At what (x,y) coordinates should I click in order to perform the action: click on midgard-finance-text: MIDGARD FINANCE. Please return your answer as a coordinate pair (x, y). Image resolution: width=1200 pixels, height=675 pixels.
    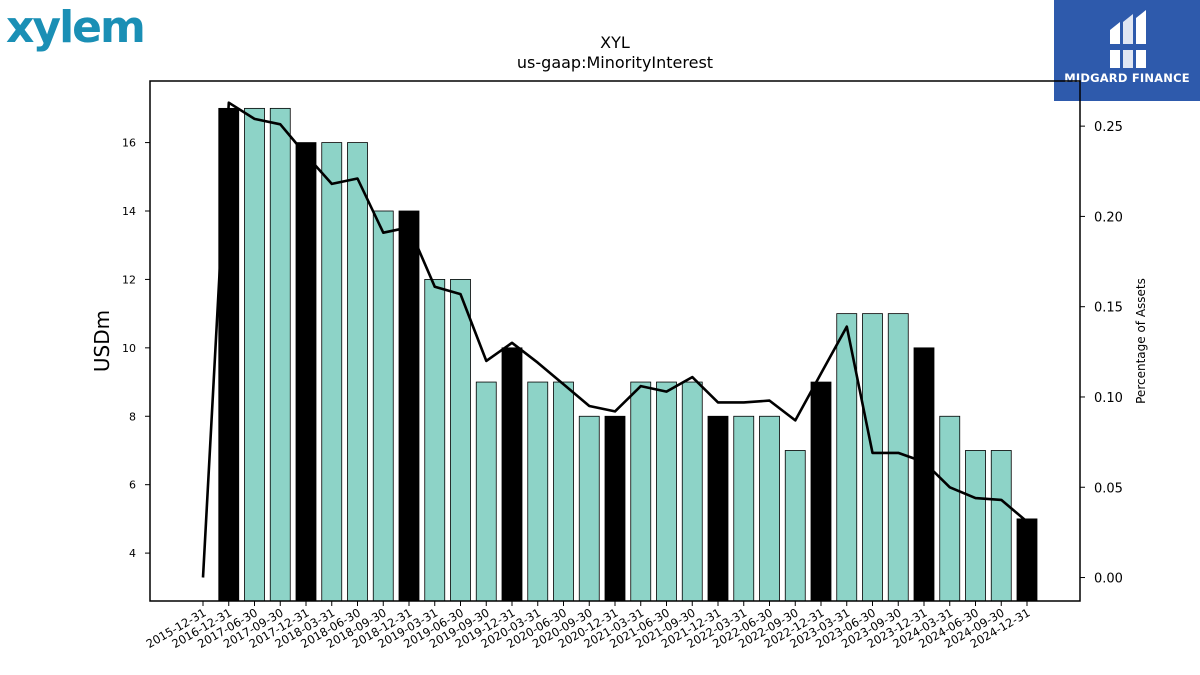
    Looking at the image, I should click on (1127, 78).